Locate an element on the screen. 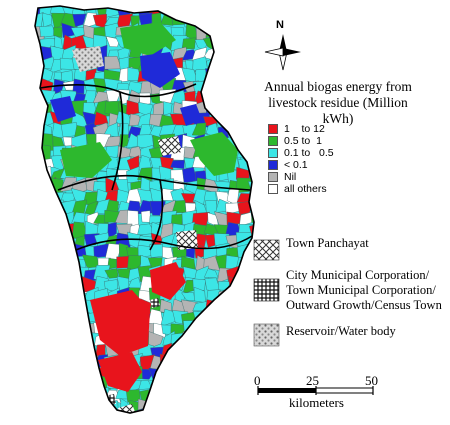 This screenshot has width=450, height=425. city-label-line2: Town Municipal Corporation/ is located at coordinates (361, 290).